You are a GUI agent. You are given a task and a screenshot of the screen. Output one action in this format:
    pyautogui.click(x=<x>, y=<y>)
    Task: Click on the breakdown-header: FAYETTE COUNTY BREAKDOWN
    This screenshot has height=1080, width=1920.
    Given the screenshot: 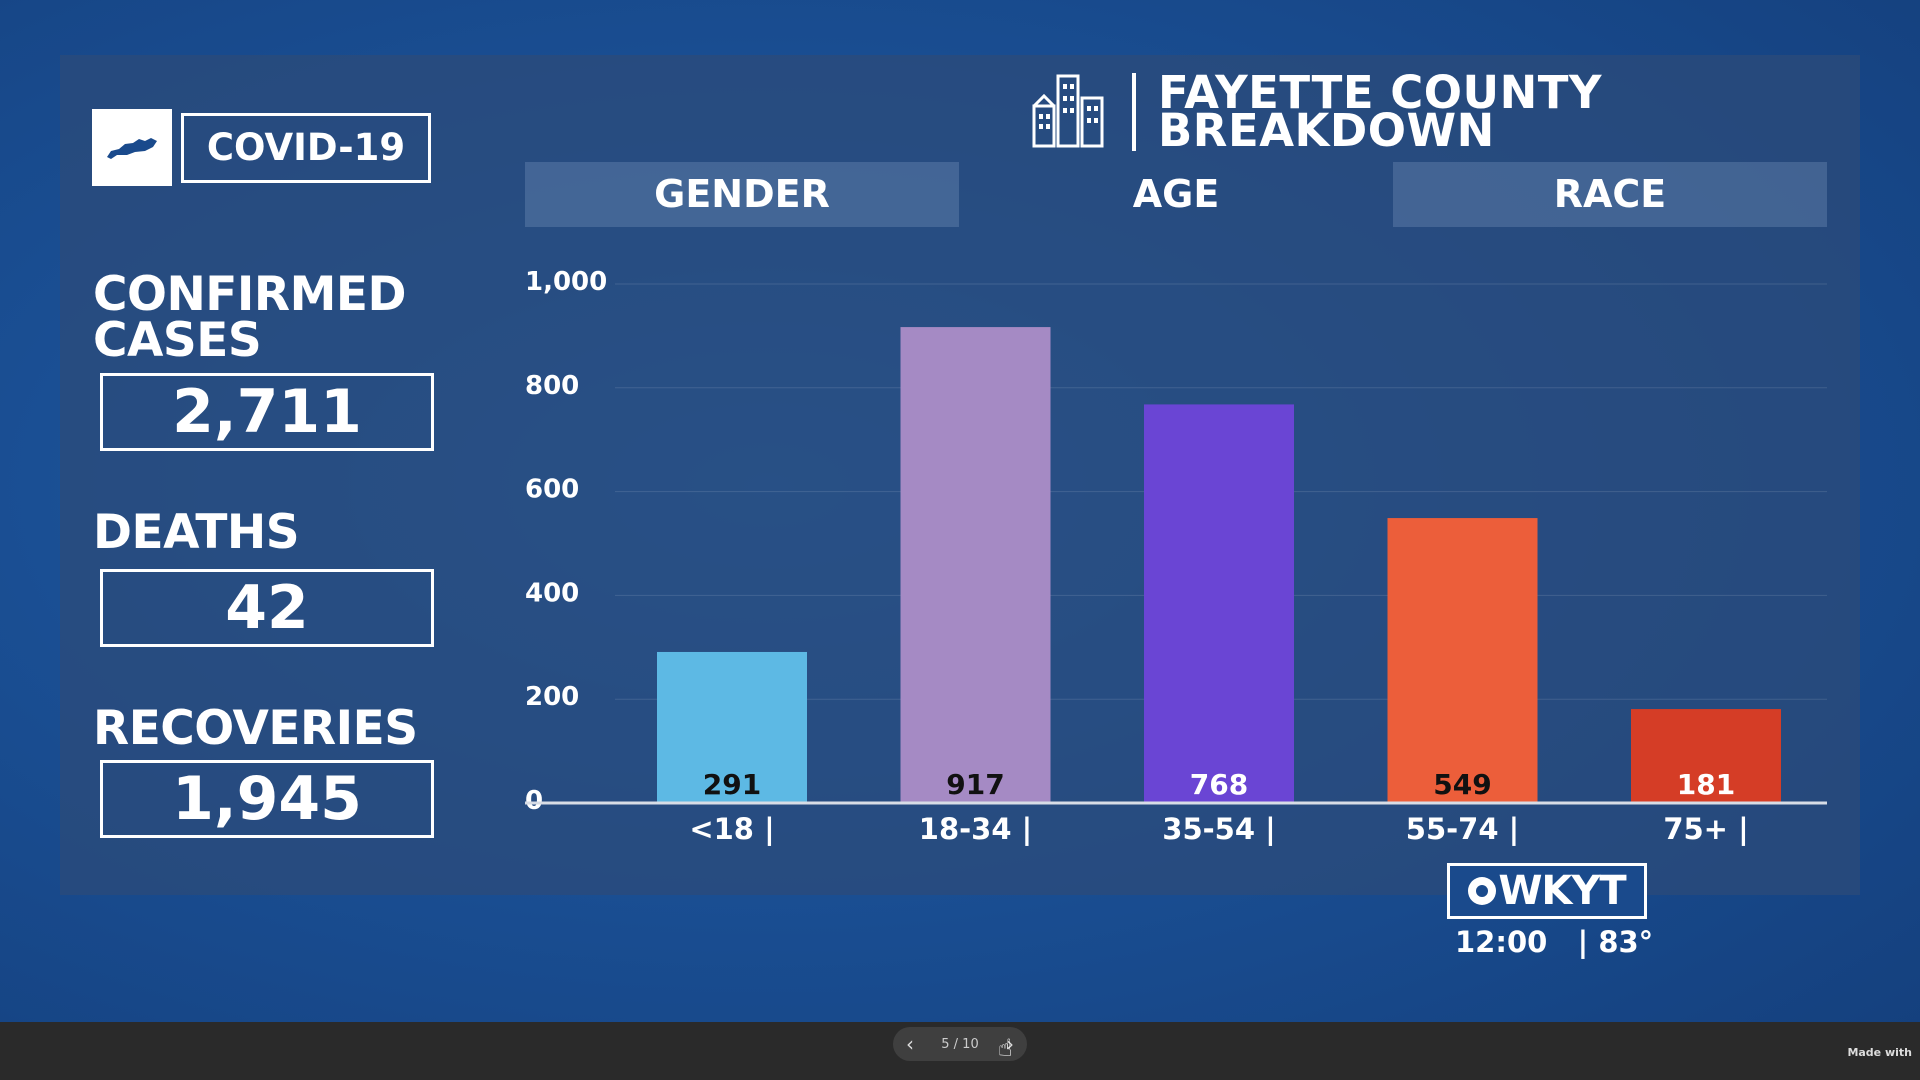 What is the action you would take?
    pyautogui.click(x=1316, y=112)
    